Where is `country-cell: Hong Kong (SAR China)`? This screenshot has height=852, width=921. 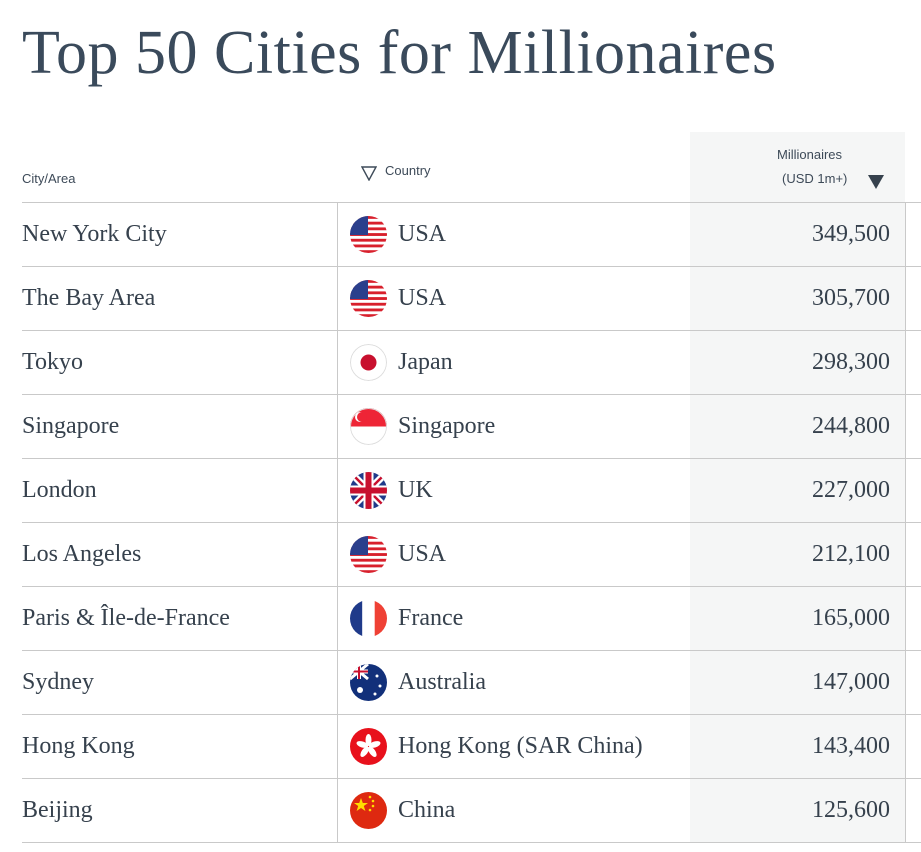
country-cell: Hong Kong (SAR China) is located at coordinates (514, 746).